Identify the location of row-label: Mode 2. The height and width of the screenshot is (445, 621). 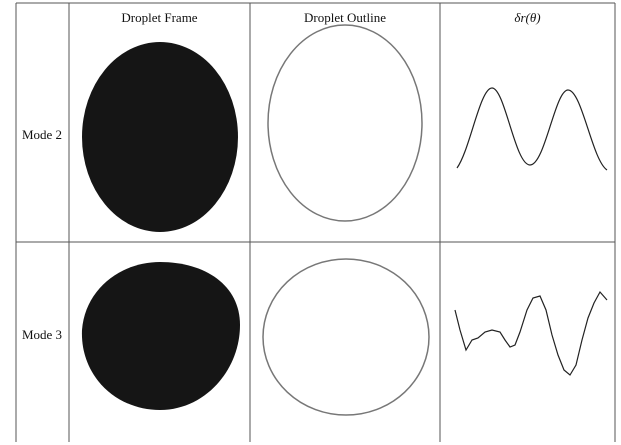
(42, 134).